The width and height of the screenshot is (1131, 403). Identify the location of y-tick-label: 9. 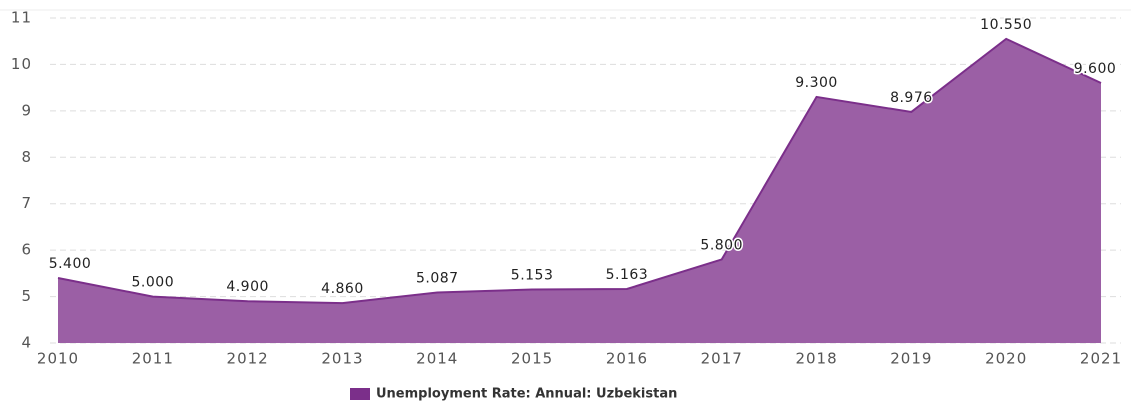
(26, 110).